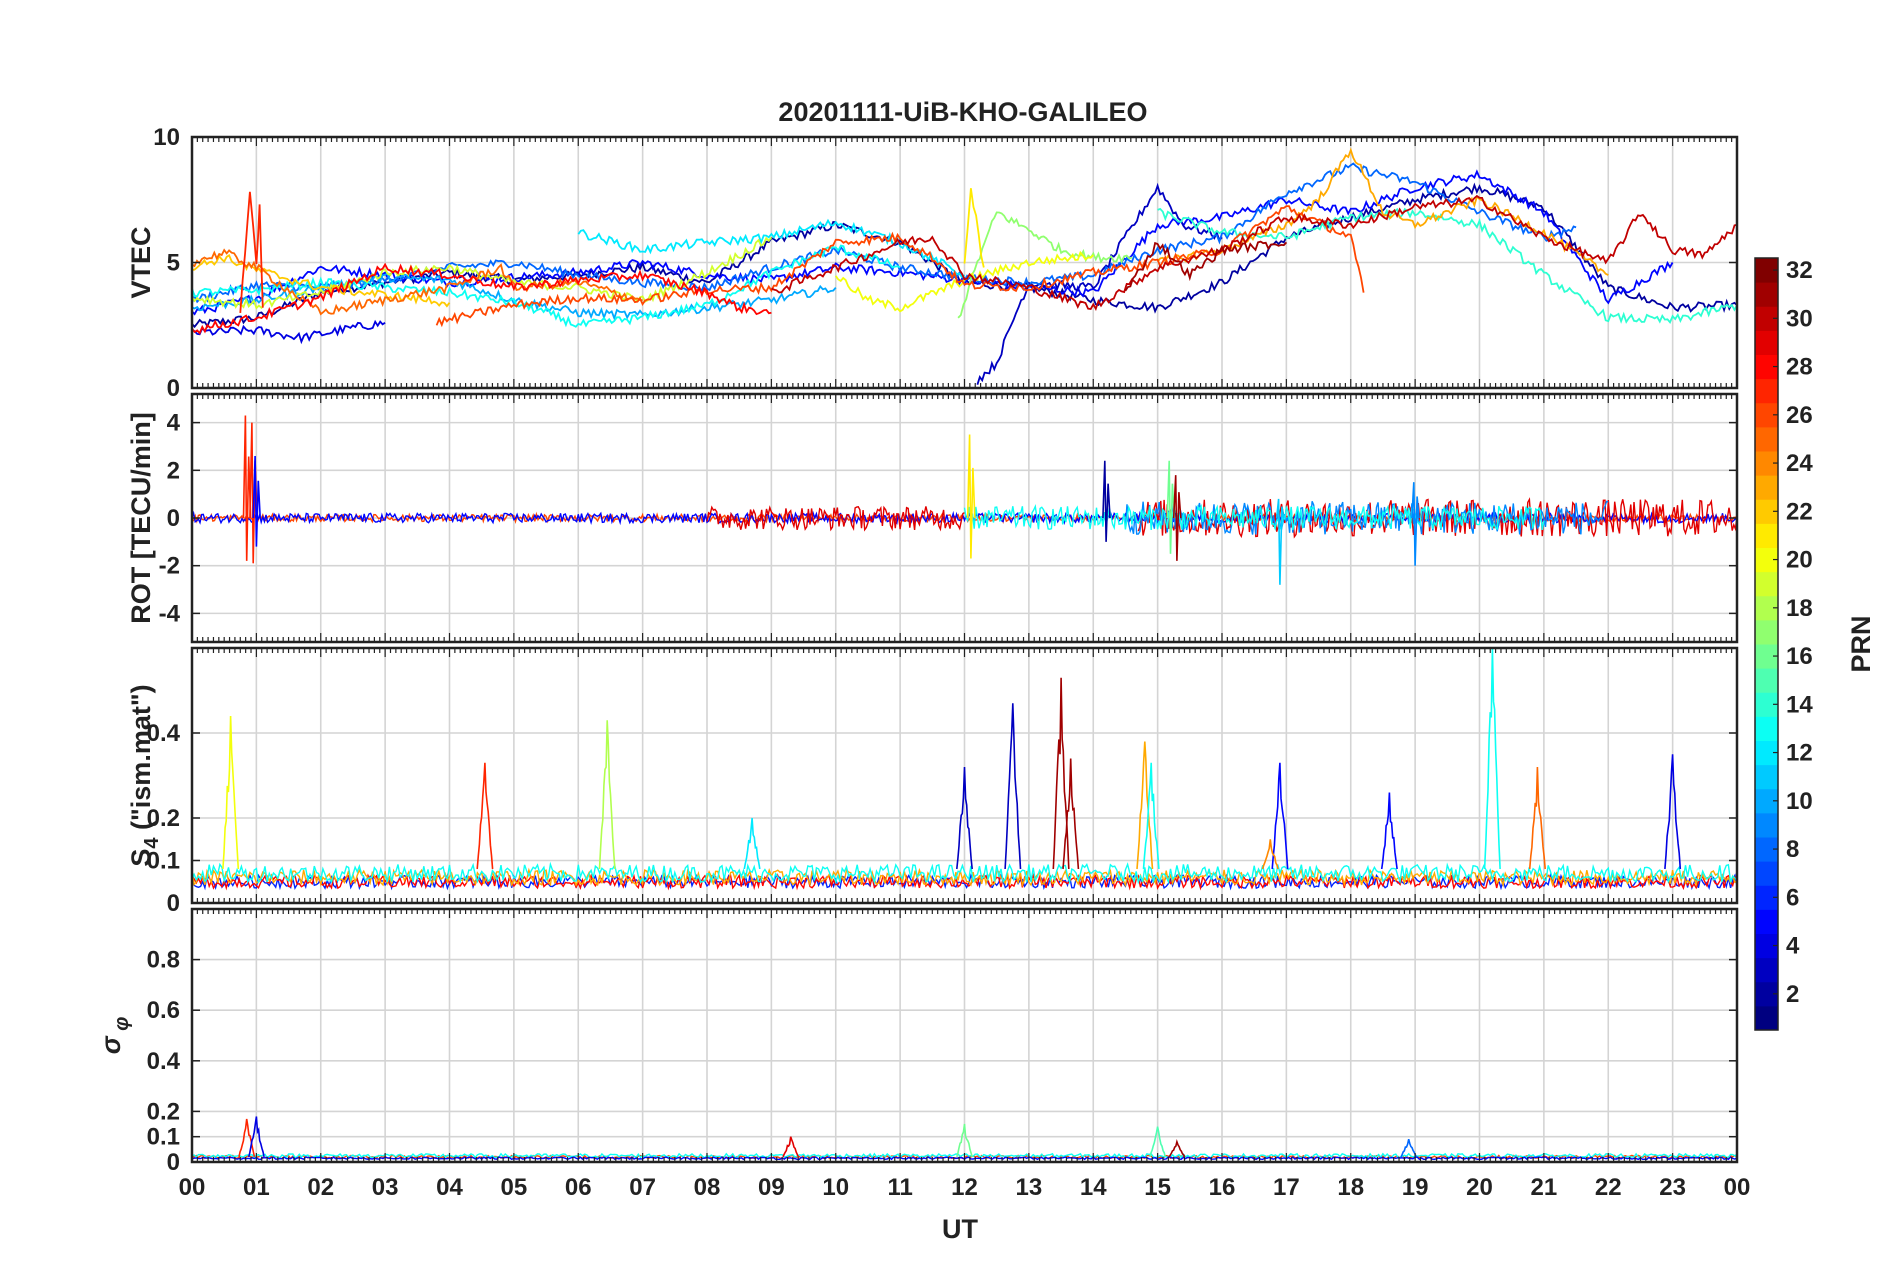 Image resolution: width=1902 pixels, height=1272 pixels. I want to click on y-tick-label: 0.1, so click(163, 861).